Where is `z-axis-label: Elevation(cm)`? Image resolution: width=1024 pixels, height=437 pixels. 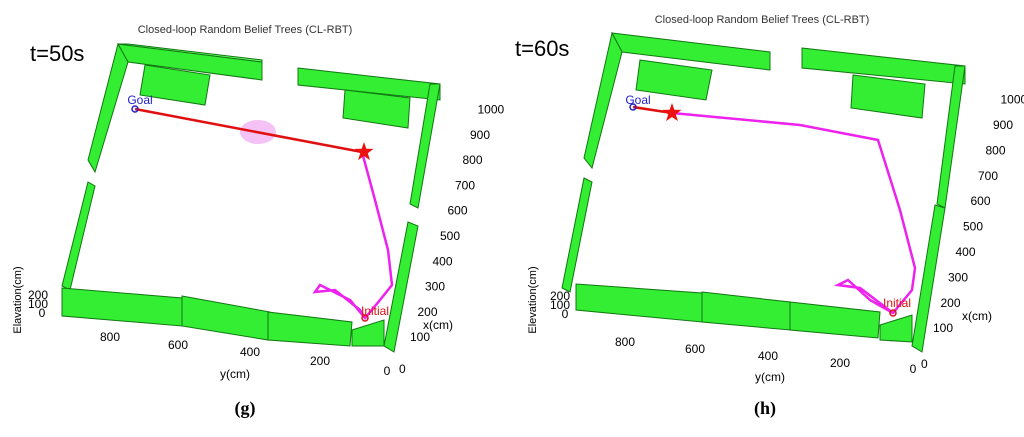
z-axis-label: Elevation(cm) is located at coordinates (533, 299).